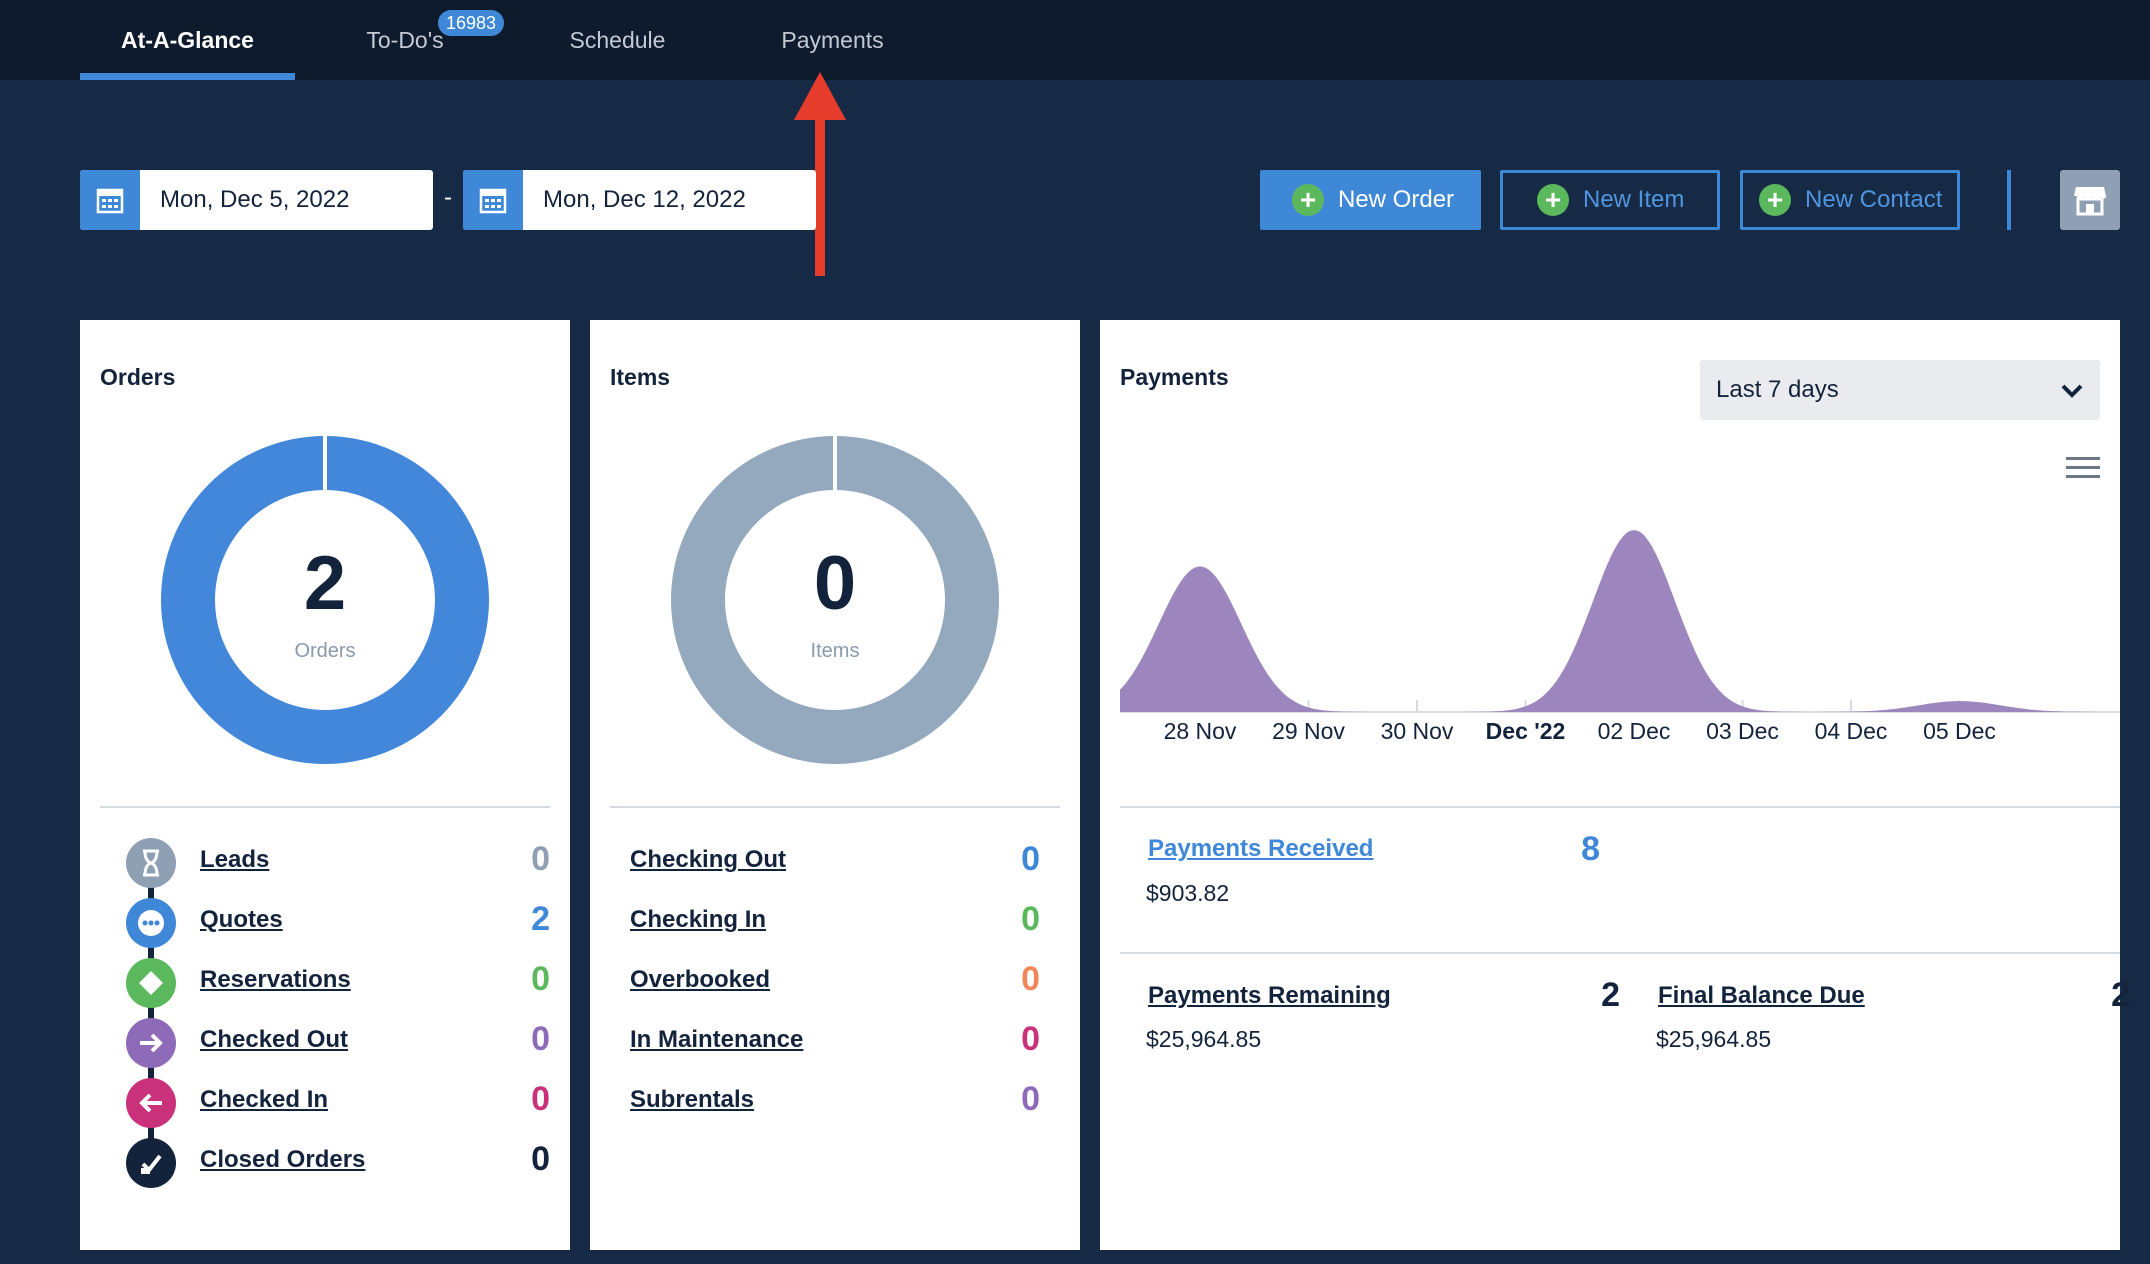 The height and width of the screenshot is (1264, 2150). What do you see at coordinates (151, 1043) in the screenshot?
I see `arrow-right-icon` at bounding box center [151, 1043].